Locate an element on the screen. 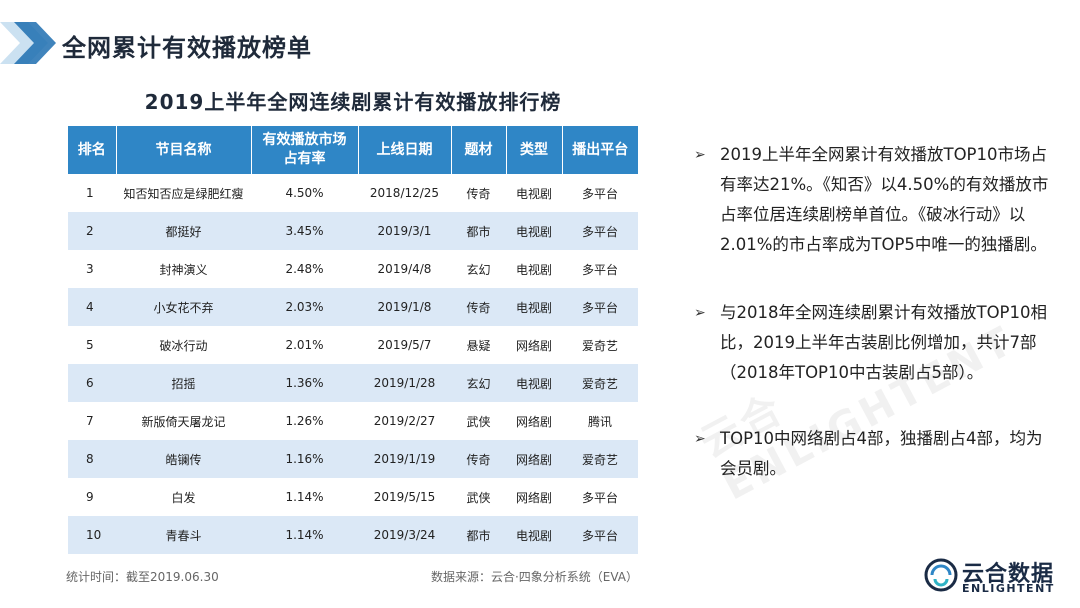 This screenshot has width=1080, height=608. logo-text-cn: 云合数据 is located at coordinates (1008, 574).